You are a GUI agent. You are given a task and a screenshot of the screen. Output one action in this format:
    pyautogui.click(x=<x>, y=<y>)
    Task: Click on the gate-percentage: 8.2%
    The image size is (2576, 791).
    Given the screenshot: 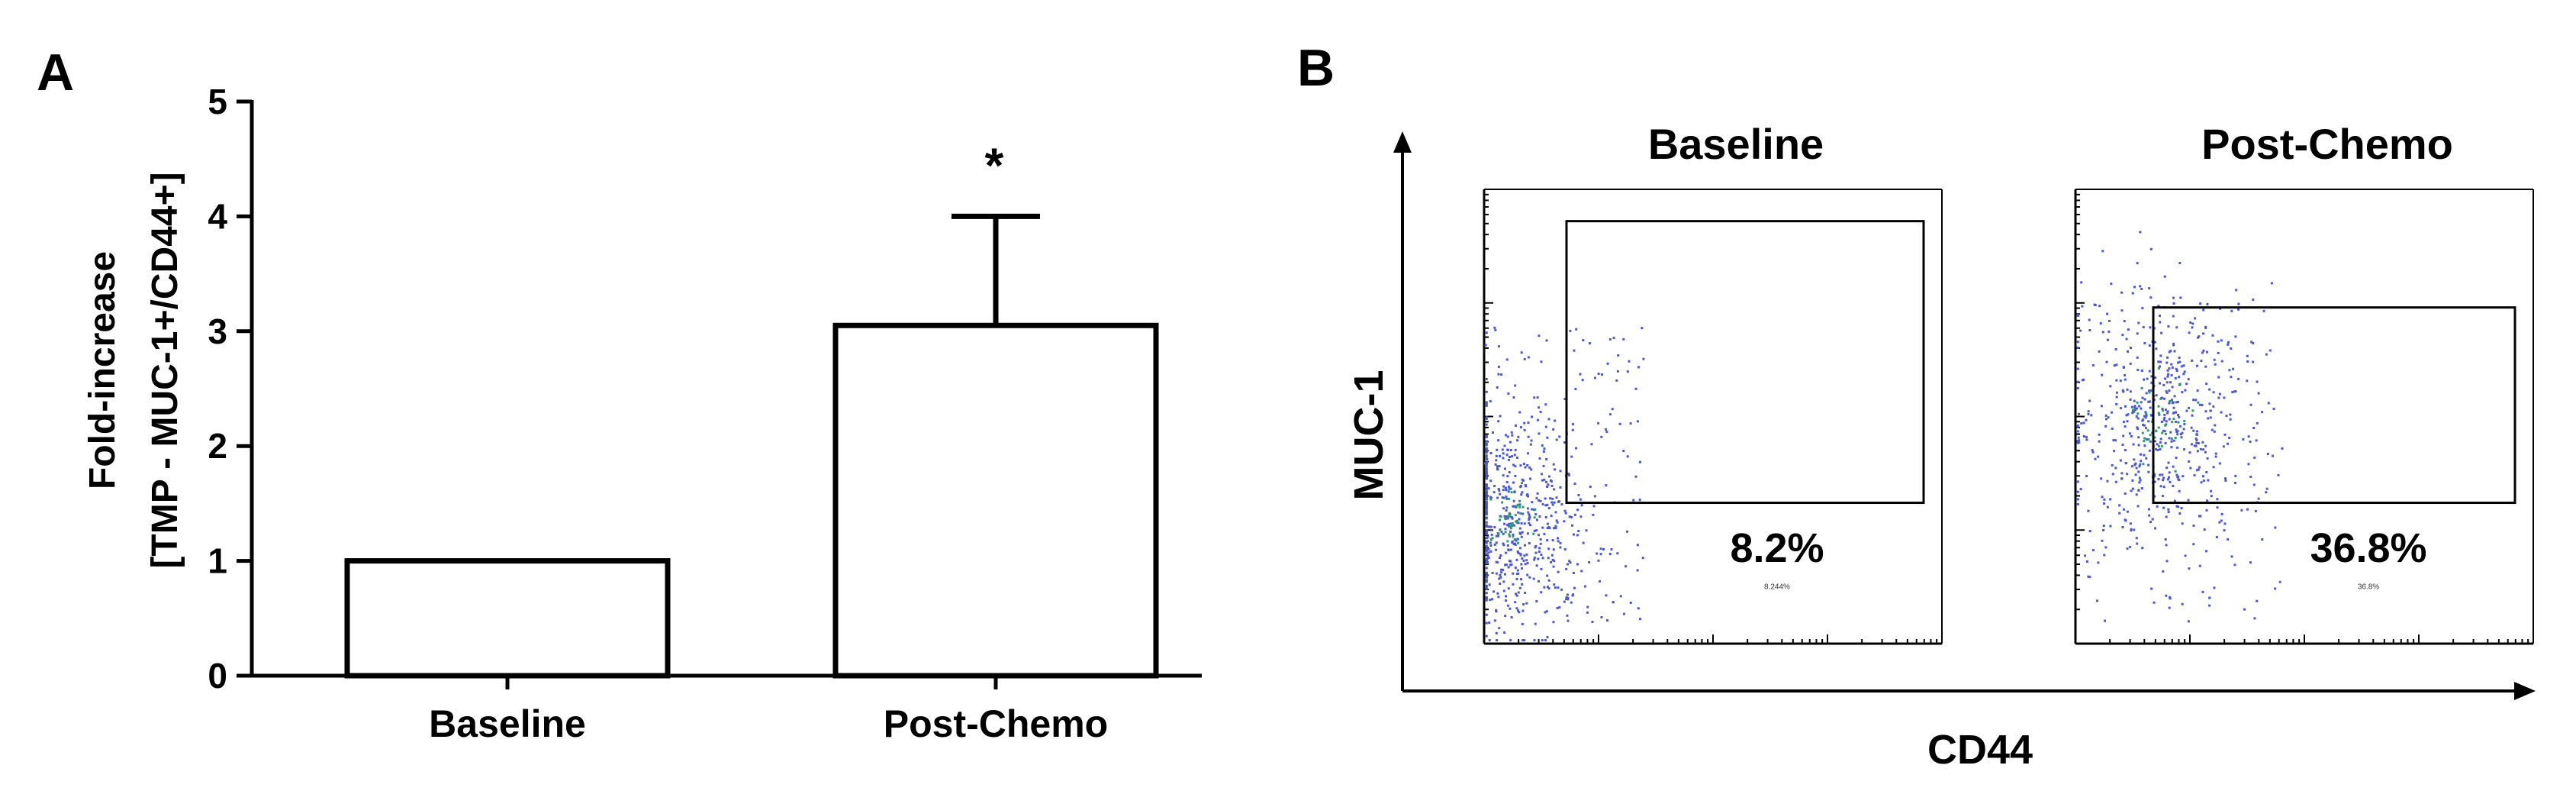 What is the action you would take?
    pyautogui.click(x=1777, y=548)
    